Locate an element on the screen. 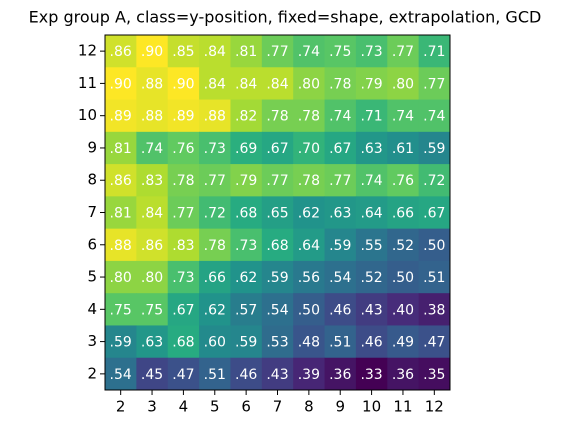 The image size is (571, 428). y-tick-label: 3 is located at coordinates (92, 341).